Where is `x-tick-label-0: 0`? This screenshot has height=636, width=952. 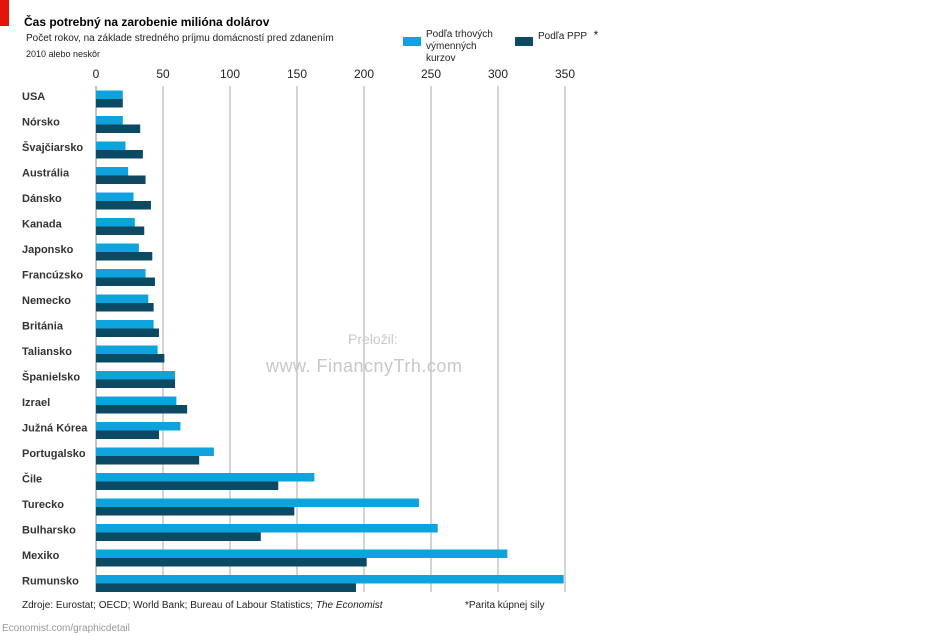 x-tick-label-0: 0 is located at coordinates (96, 74).